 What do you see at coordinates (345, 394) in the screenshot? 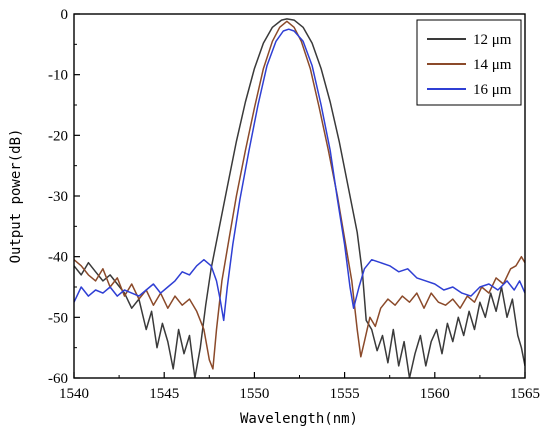
I see `x-tick-label: 1555` at bounding box center [345, 394].